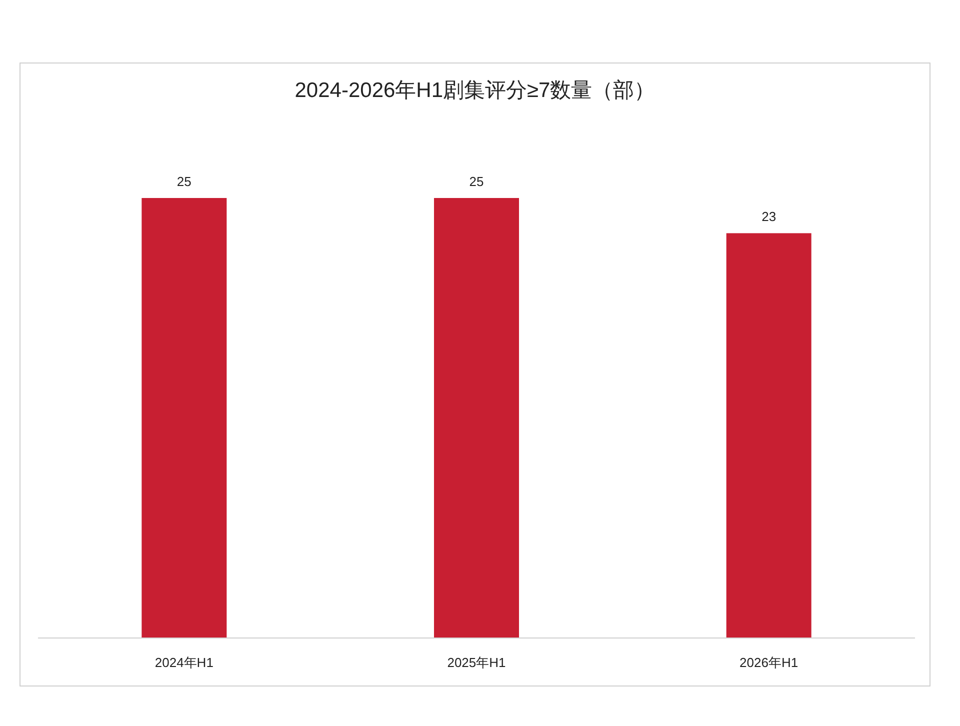  I want to click on x-tick-label: 2025年H1, so click(476, 662).